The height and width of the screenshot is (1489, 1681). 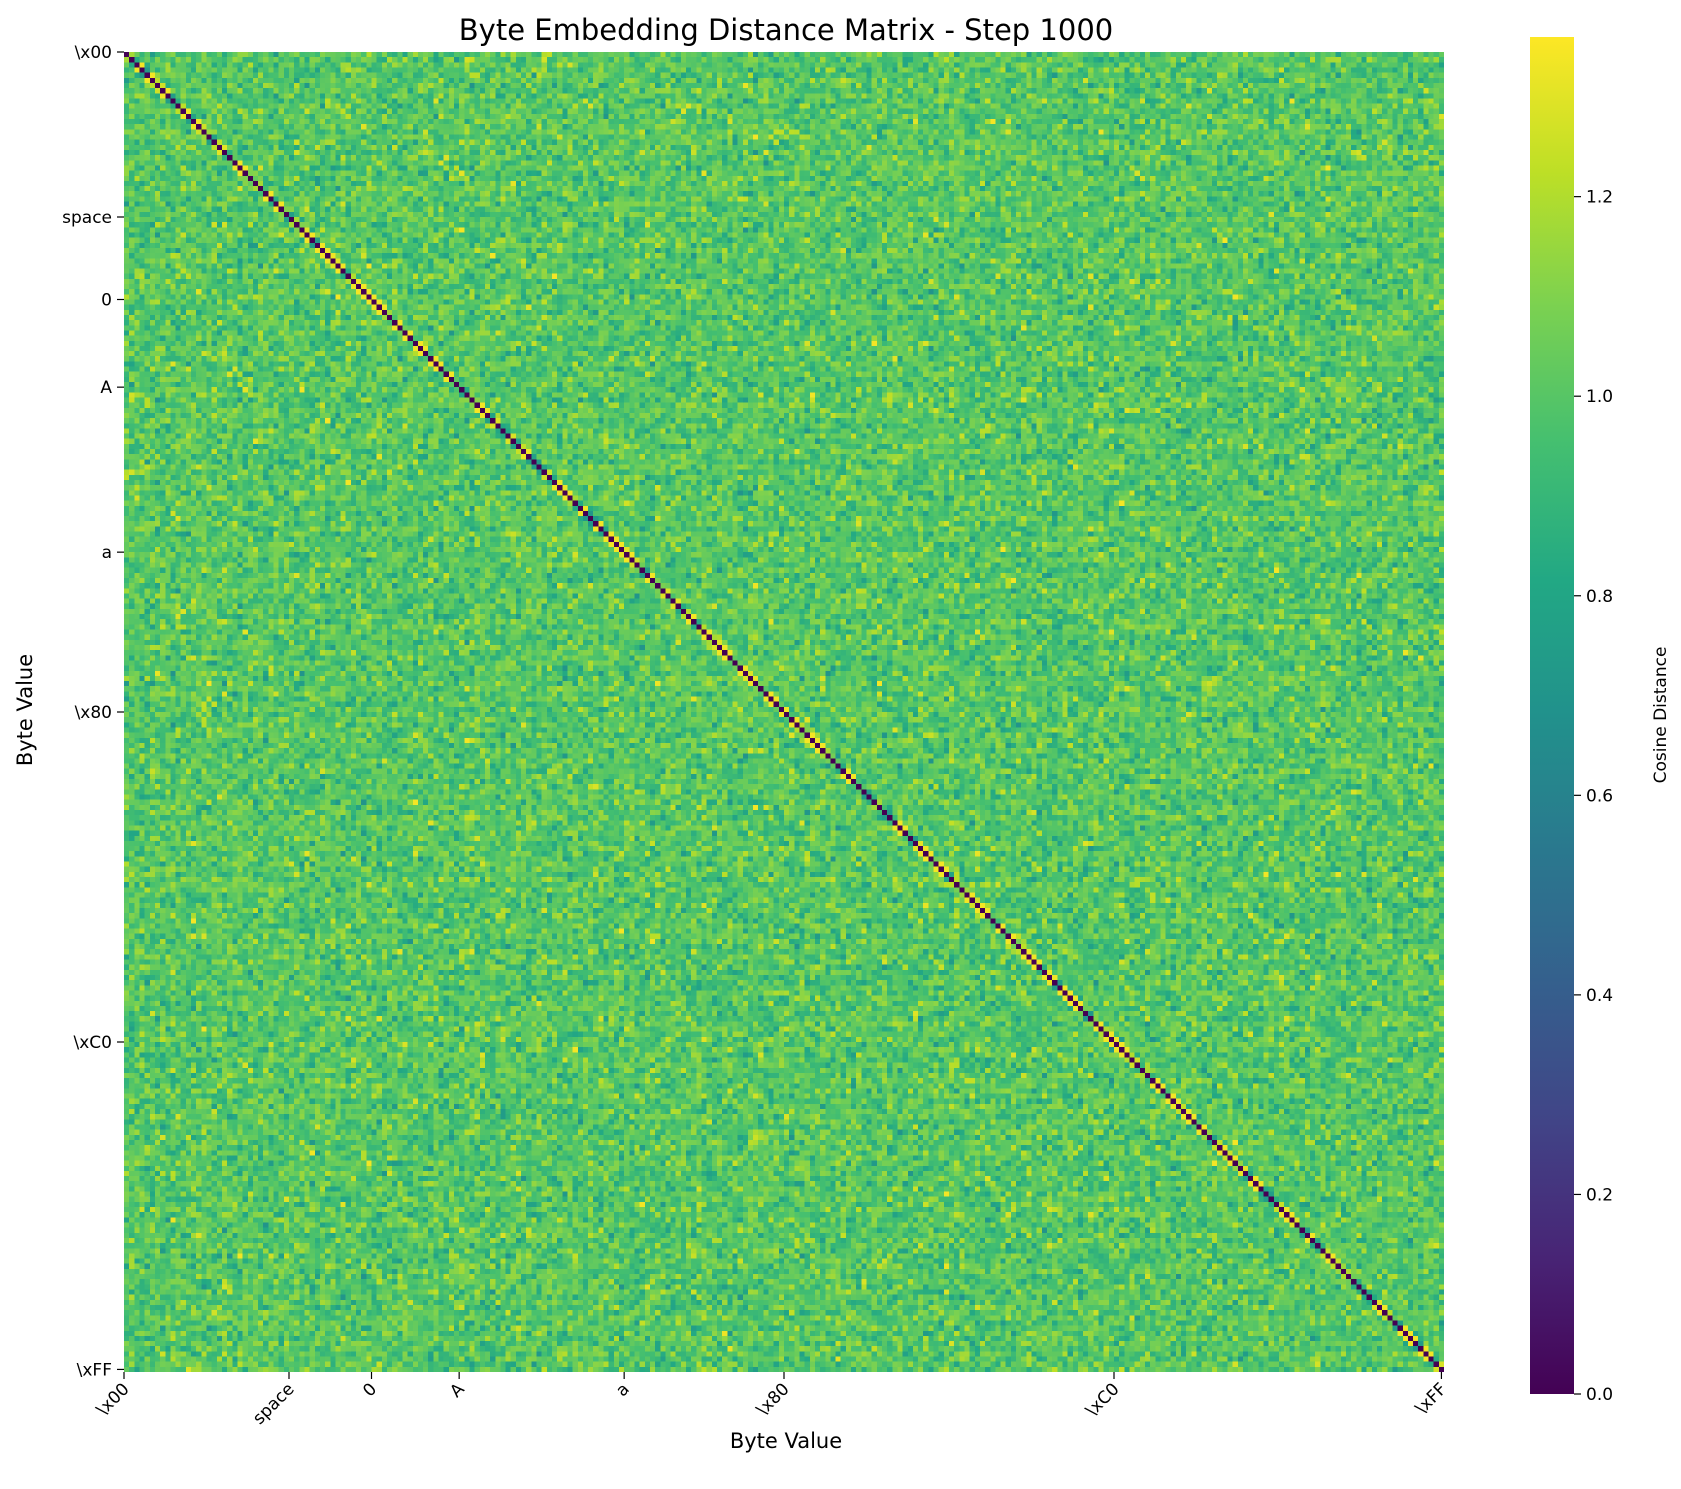 I want to click on y-tick-label: 0, so click(x=106, y=301).